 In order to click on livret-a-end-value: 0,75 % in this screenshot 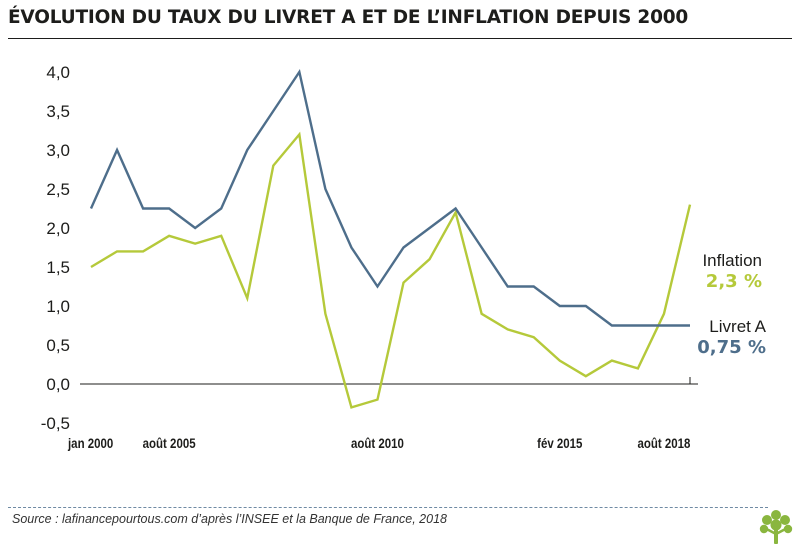, I will do `click(731, 347)`.